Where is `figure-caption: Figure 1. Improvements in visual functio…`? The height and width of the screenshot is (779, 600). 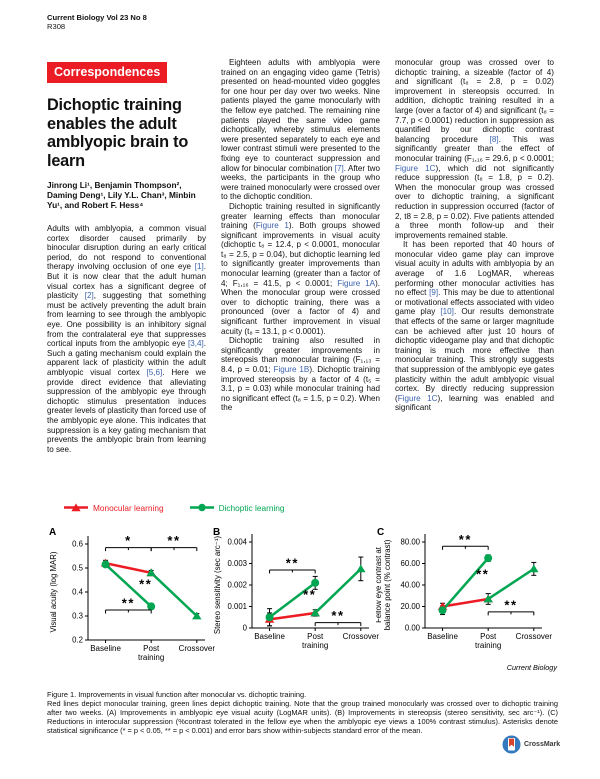 figure-caption: Figure 1. Improvements in visual functio… is located at coordinates (302, 712).